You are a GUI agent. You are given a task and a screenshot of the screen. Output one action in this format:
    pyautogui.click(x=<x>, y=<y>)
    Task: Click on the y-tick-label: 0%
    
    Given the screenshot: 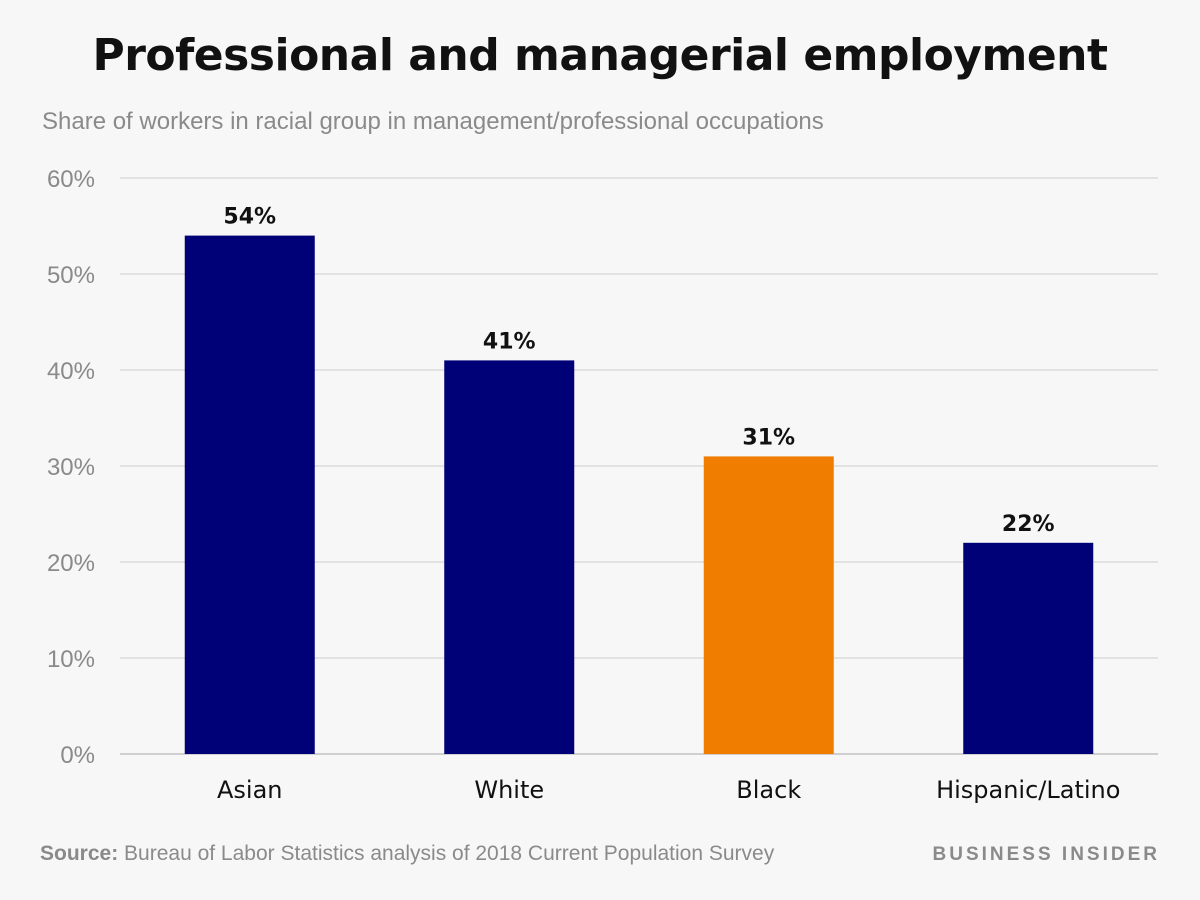 What is the action you would take?
    pyautogui.click(x=77, y=755)
    